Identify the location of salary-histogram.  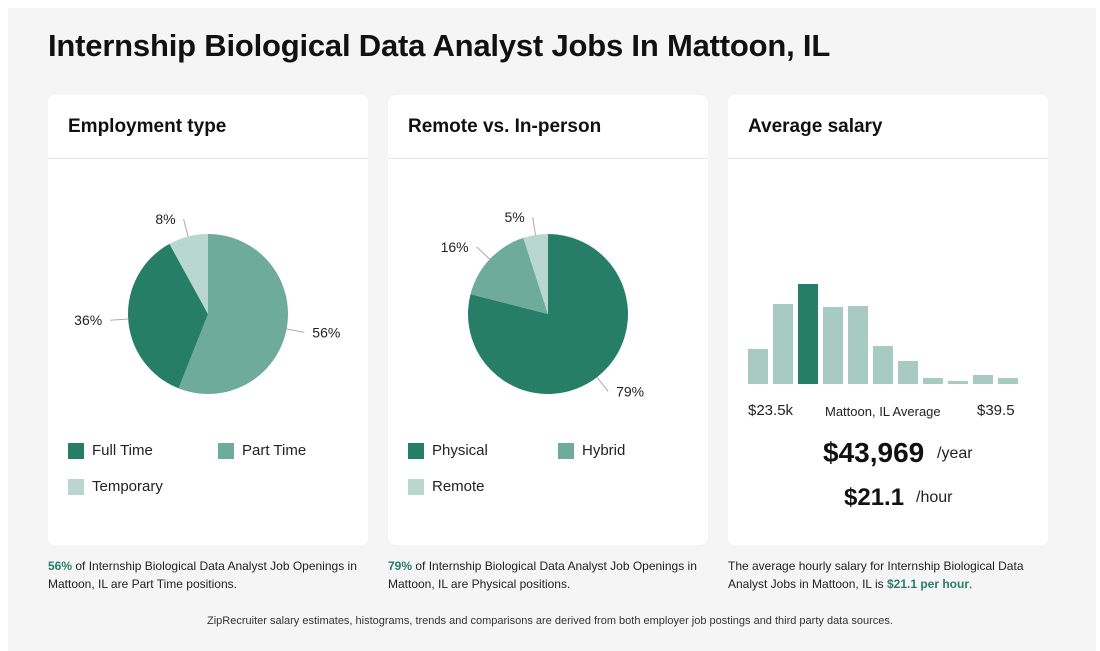
(883, 334).